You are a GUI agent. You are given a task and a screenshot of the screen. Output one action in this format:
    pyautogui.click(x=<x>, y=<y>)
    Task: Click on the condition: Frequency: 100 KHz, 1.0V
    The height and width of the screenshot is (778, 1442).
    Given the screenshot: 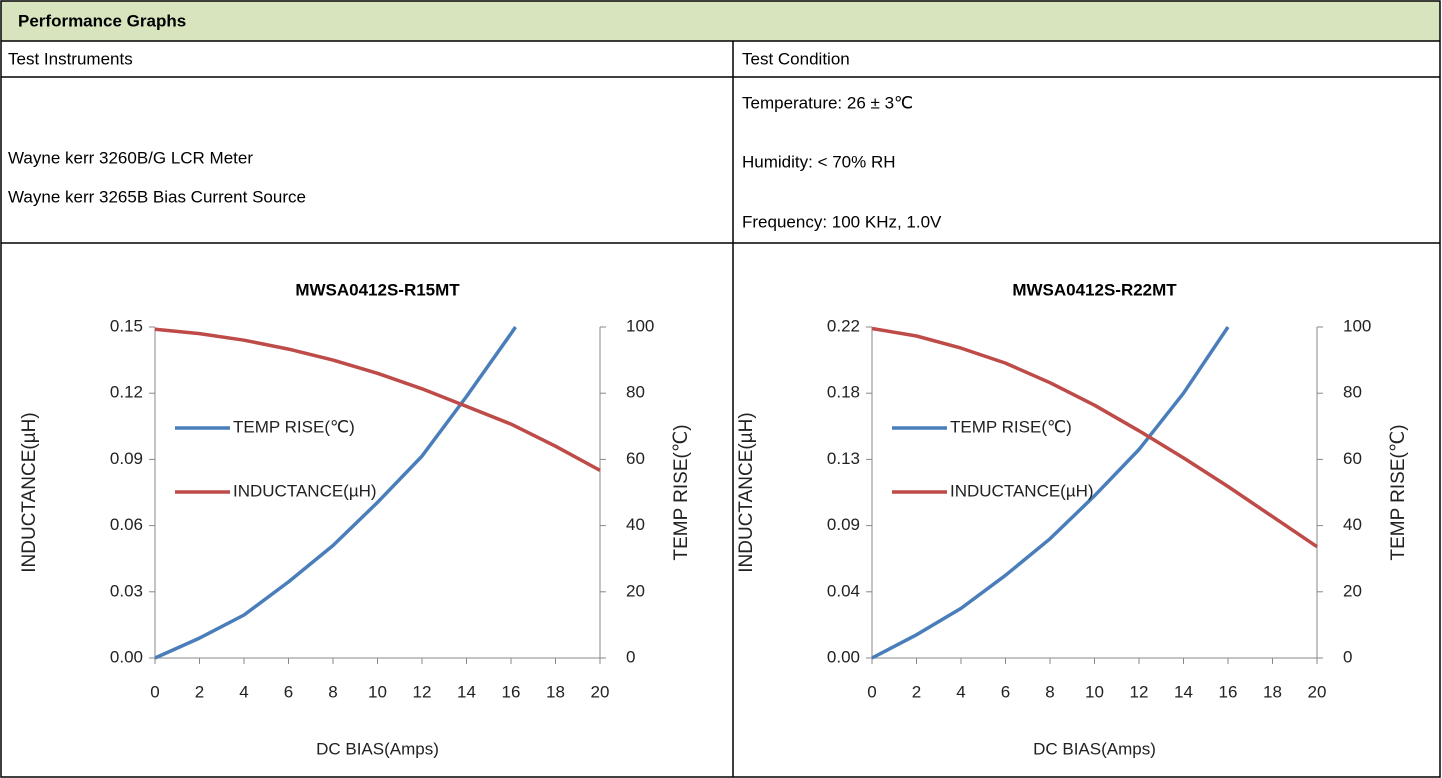 What is the action you would take?
    pyautogui.click(x=842, y=221)
    